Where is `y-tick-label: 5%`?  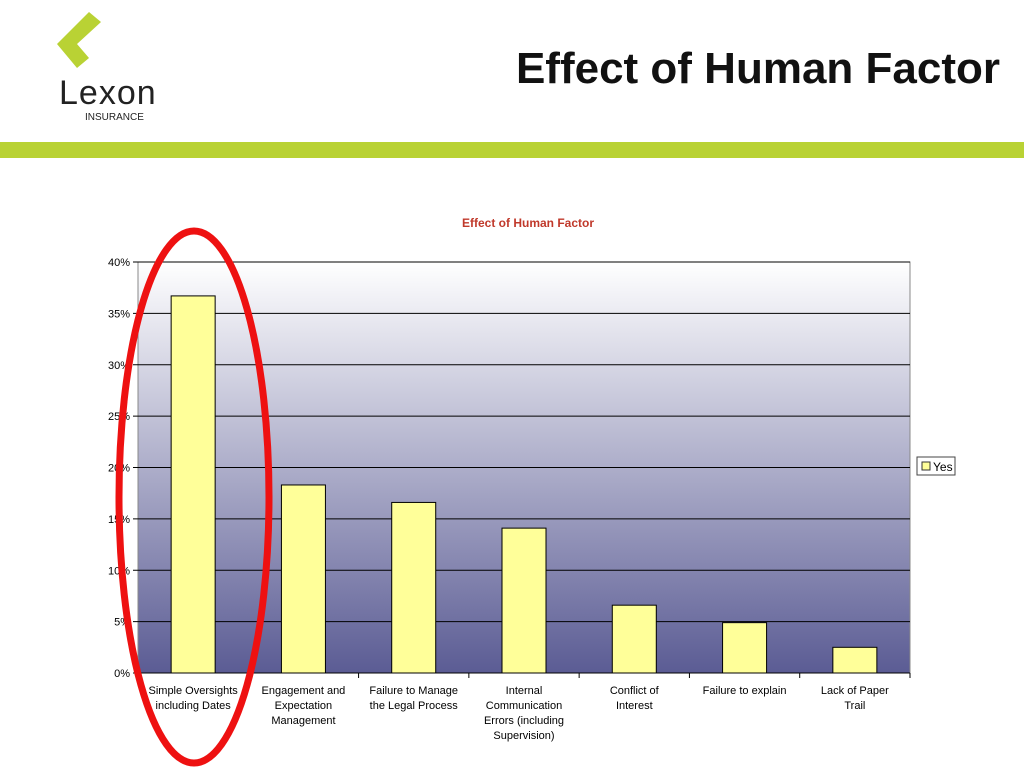 y-tick-label: 5% is located at coordinates (122, 623).